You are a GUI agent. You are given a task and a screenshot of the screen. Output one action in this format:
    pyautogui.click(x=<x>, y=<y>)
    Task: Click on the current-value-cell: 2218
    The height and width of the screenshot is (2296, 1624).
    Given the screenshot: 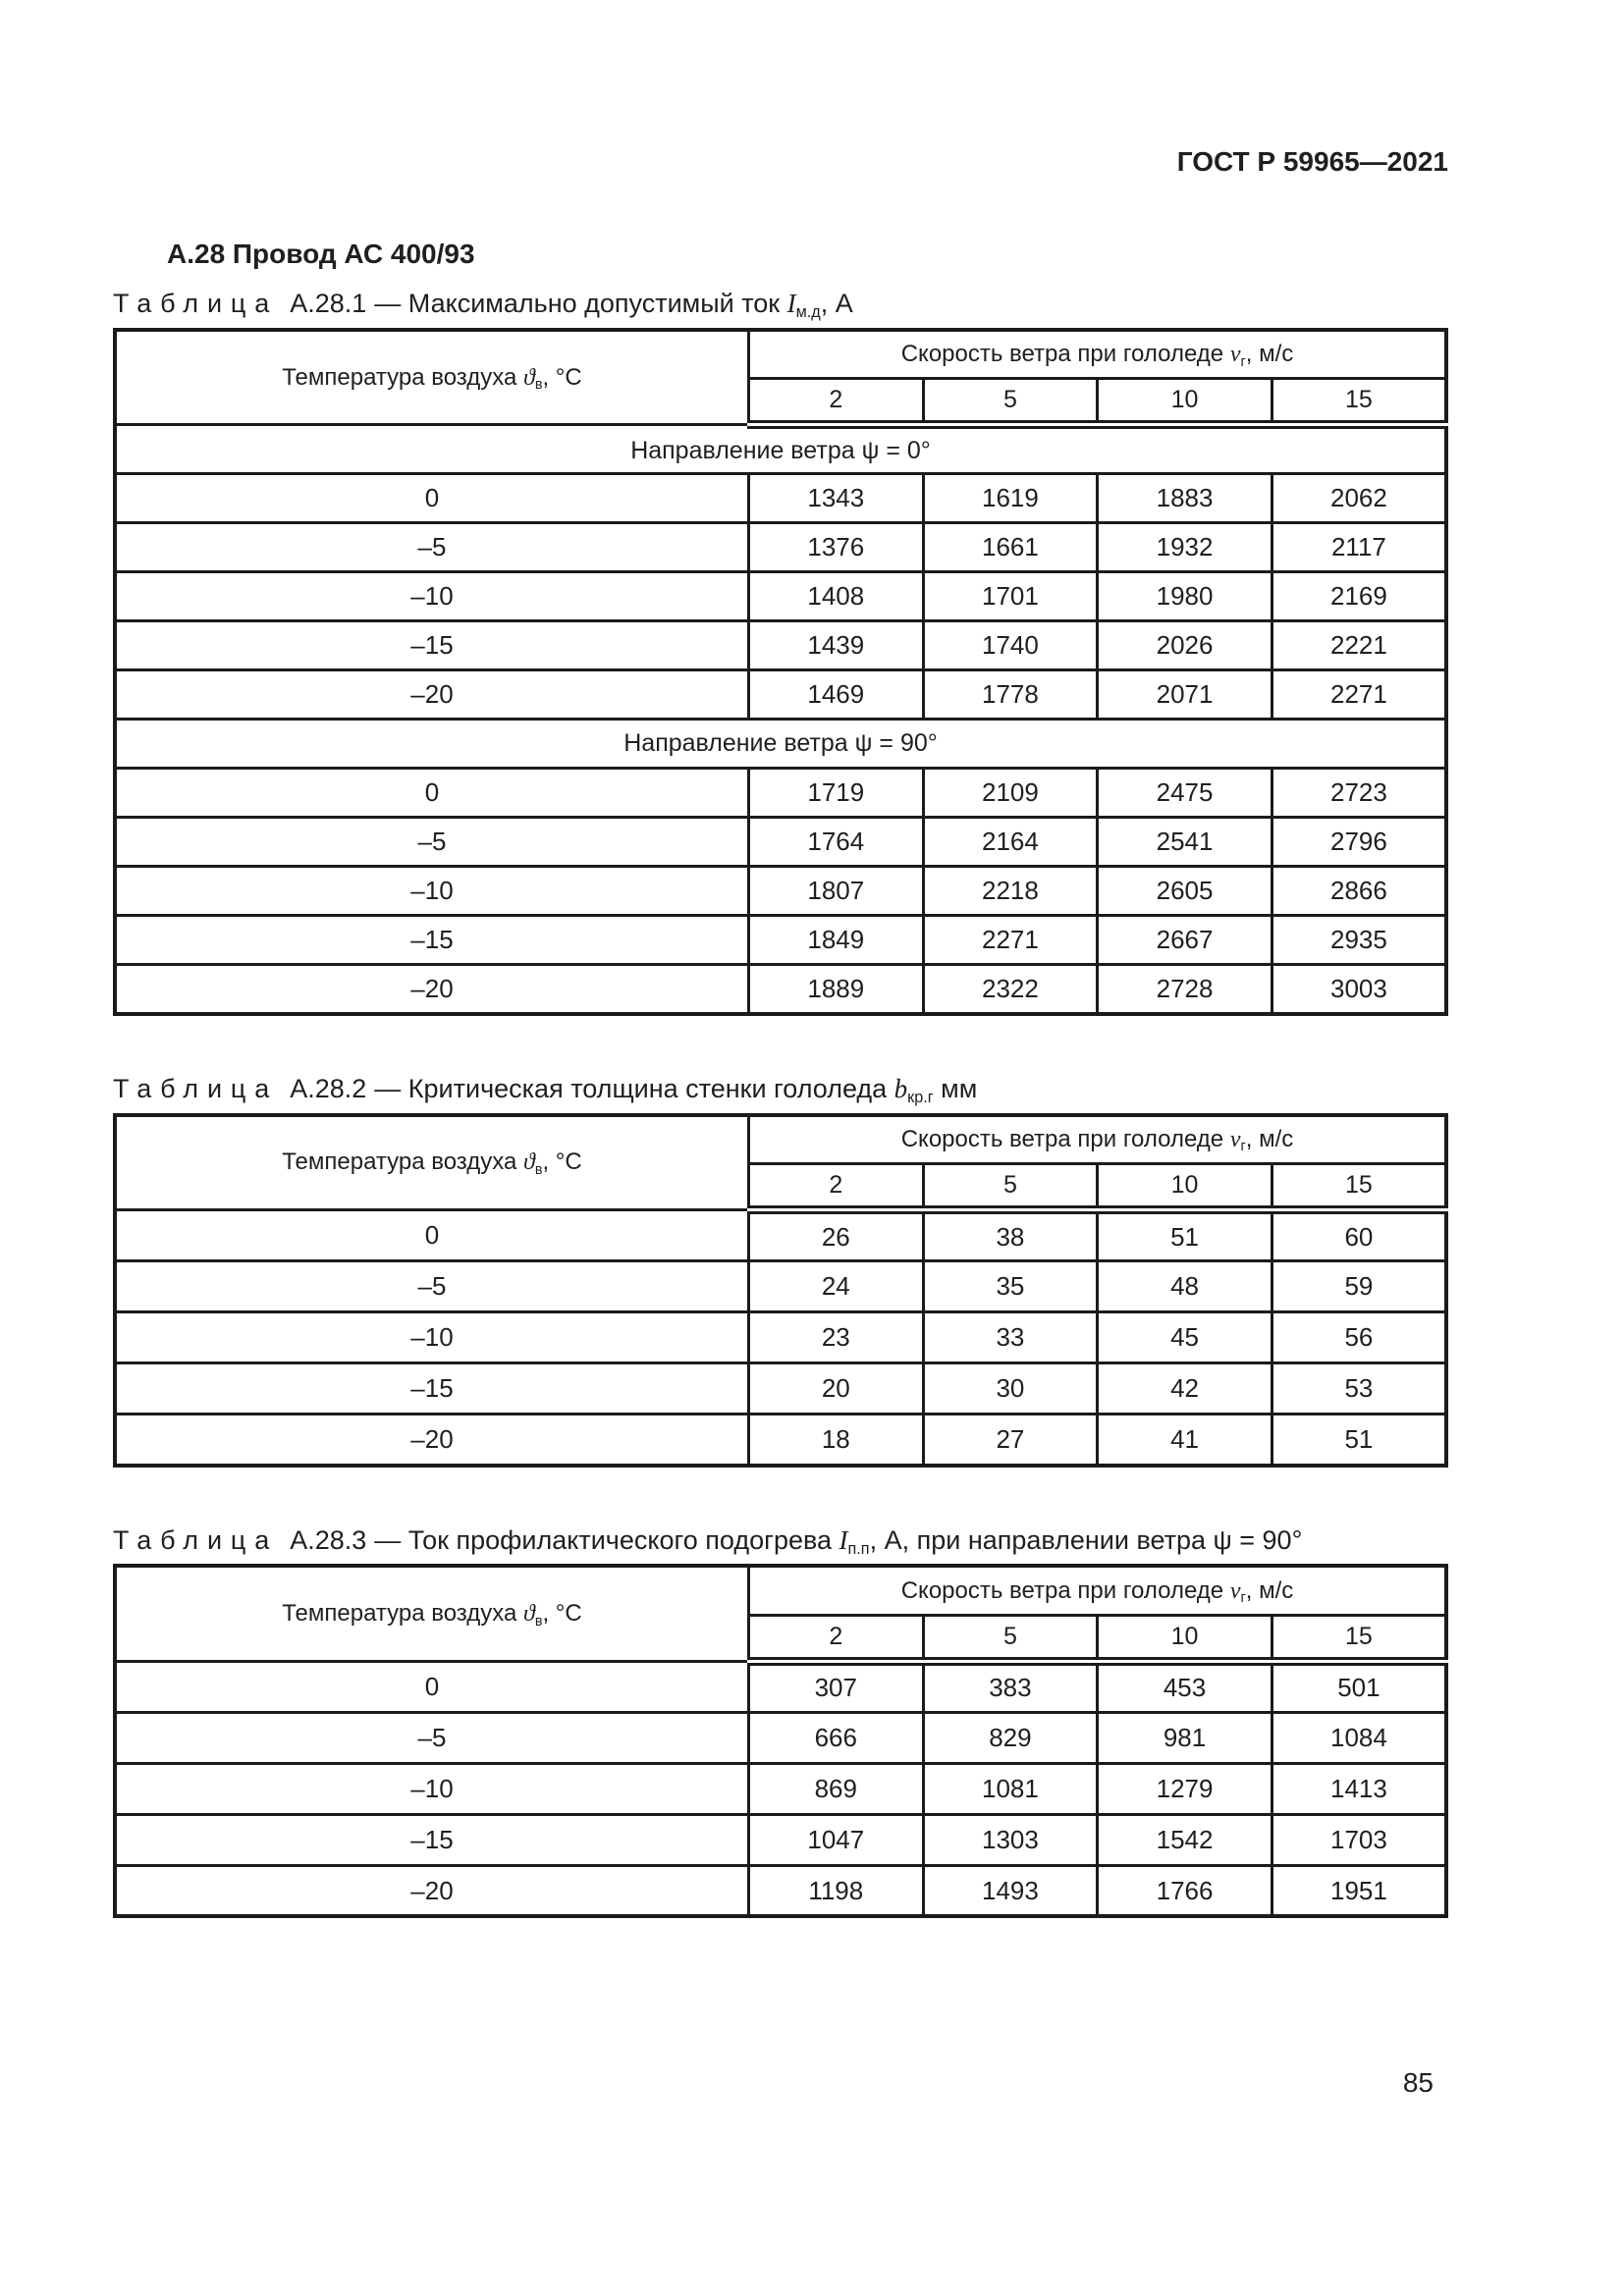 What is the action you would take?
    pyautogui.click(x=1010, y=891)
    